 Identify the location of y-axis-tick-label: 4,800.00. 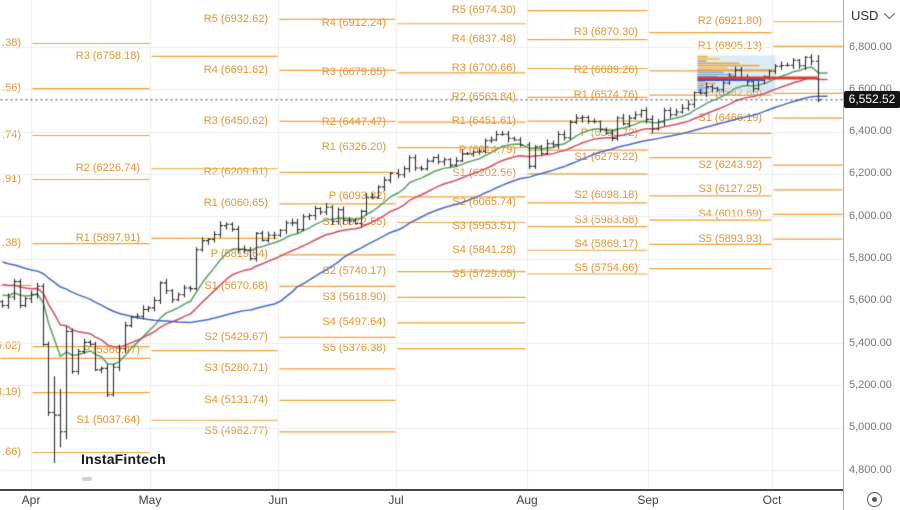
(870, 469).